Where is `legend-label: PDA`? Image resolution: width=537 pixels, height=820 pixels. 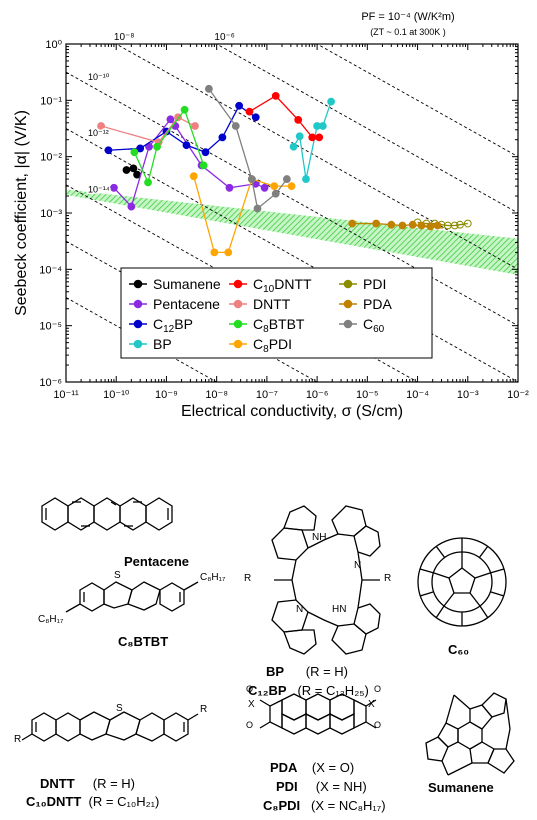
legend-label: PDA is located at coordinates (377, 304).